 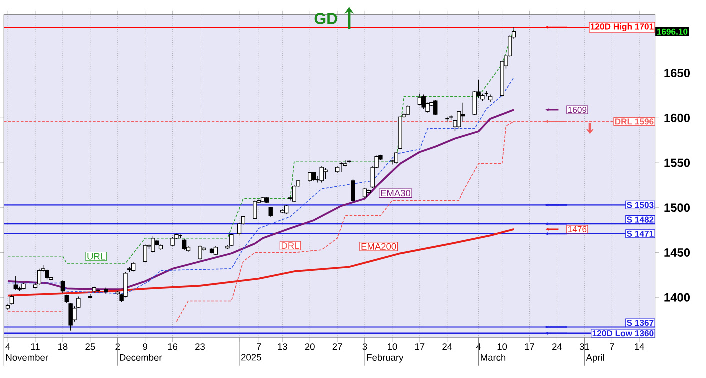 What do you see at coordinates (91, 347) in the screenshot?
I see `x-tick-label: 25` at bounding box center [91, 347].